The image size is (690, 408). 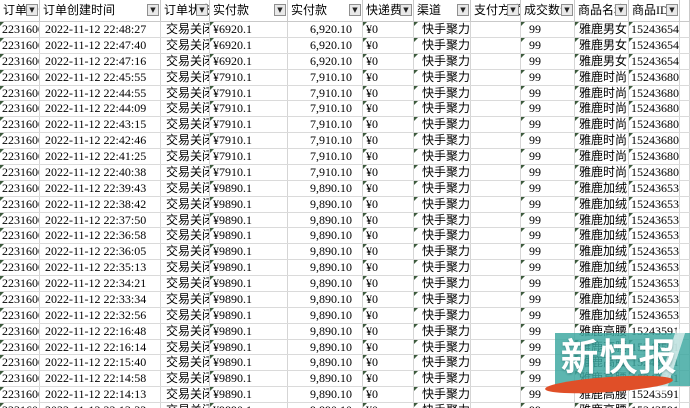 What do you see at coordinates (100, 109) in the screenshot?
I see `cell-created: 2022-11-12 22:44:09` at bounding box center [100, 109].